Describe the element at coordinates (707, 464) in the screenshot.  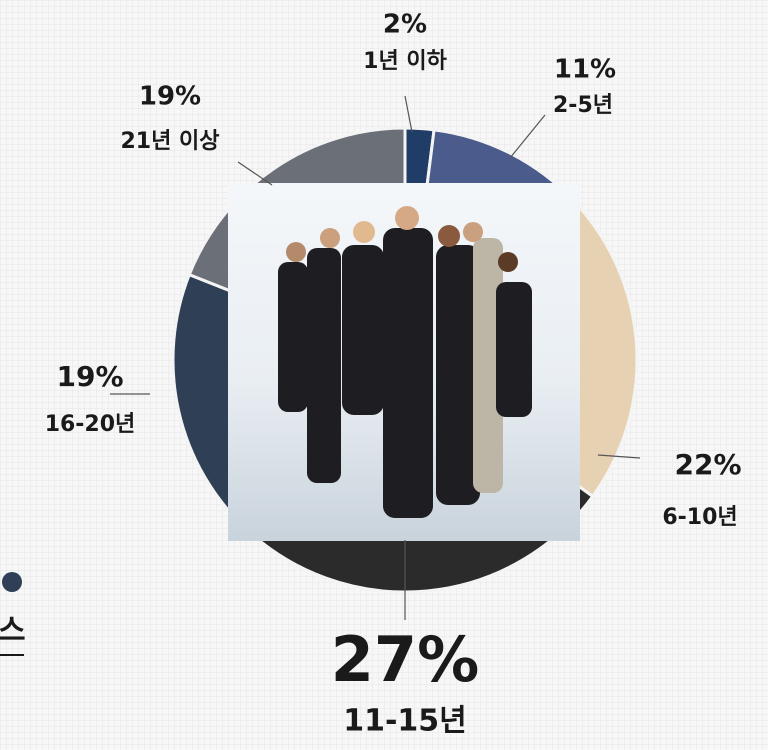
I see `value-label: 22%` at that location.